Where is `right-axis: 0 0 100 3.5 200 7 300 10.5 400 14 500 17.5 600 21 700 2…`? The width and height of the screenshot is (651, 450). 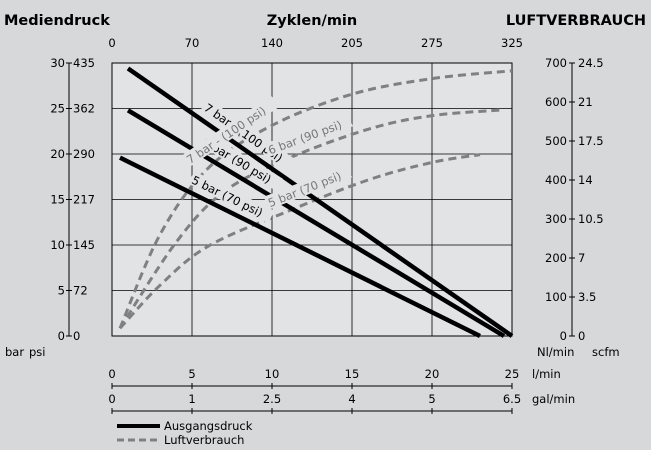
right-axis: 0 0 100 3.5 200 7 300 10.5 400 14 500 17.5 600 21 700 2… is located at coordinates (574, 199).